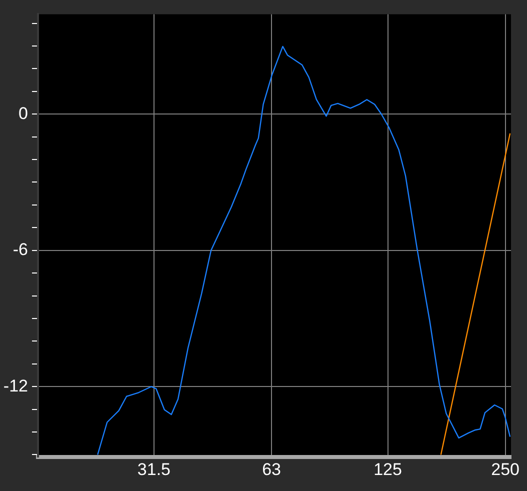 This screenshot has height=491, width=527. Describe the element at coordinates (23, 113) in the screenshot. I see `y-tick-label: 0` at that location.